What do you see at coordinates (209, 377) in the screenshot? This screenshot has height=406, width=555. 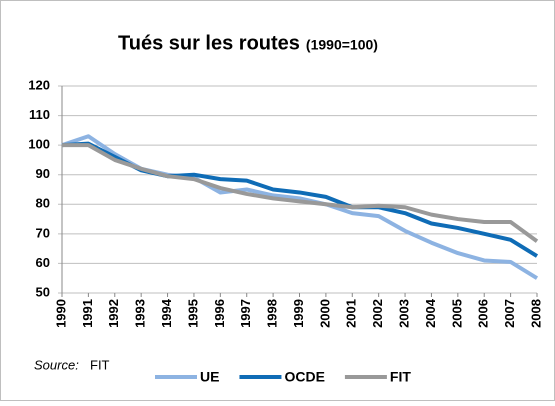 I see `legend-label: UE` at bounding box center [209, 377].